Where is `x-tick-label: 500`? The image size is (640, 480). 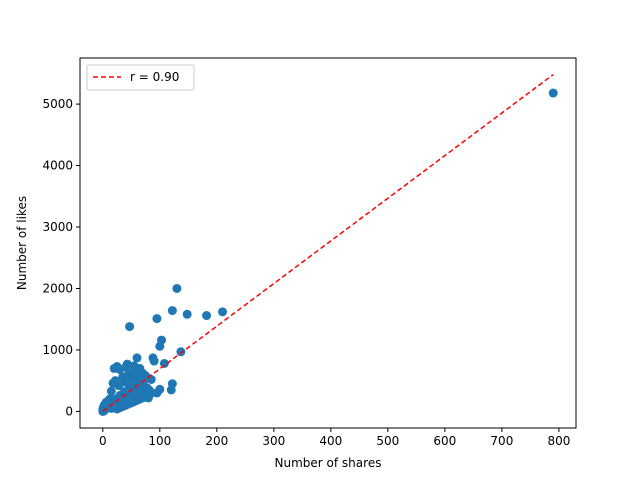 x-tick-label: 500 is located at coordinates (387, 441).